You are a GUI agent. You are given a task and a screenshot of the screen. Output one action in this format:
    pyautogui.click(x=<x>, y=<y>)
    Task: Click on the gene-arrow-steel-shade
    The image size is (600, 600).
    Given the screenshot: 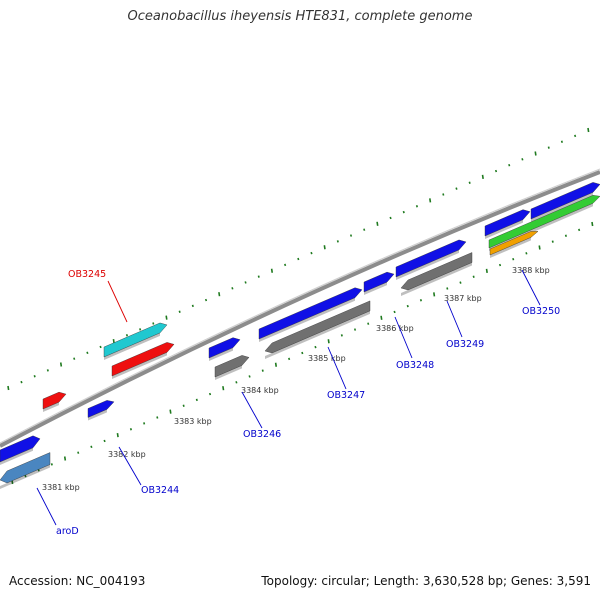 What is the action you would take?
    pyautogui.click(x=25, y=476)
    